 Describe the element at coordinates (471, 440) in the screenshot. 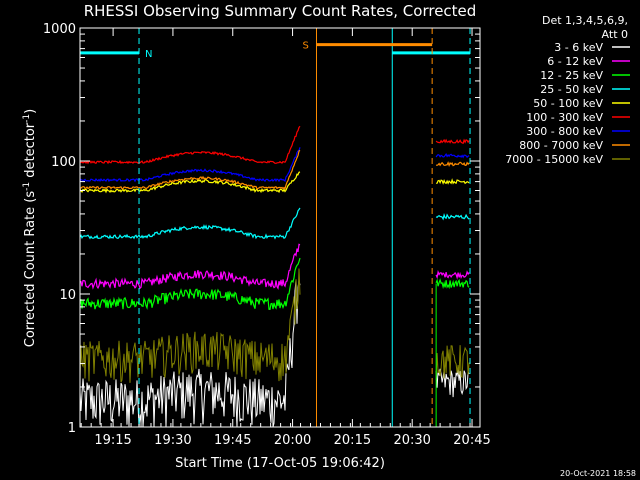

I see `x-tick-label-6: 20:45` at that location.